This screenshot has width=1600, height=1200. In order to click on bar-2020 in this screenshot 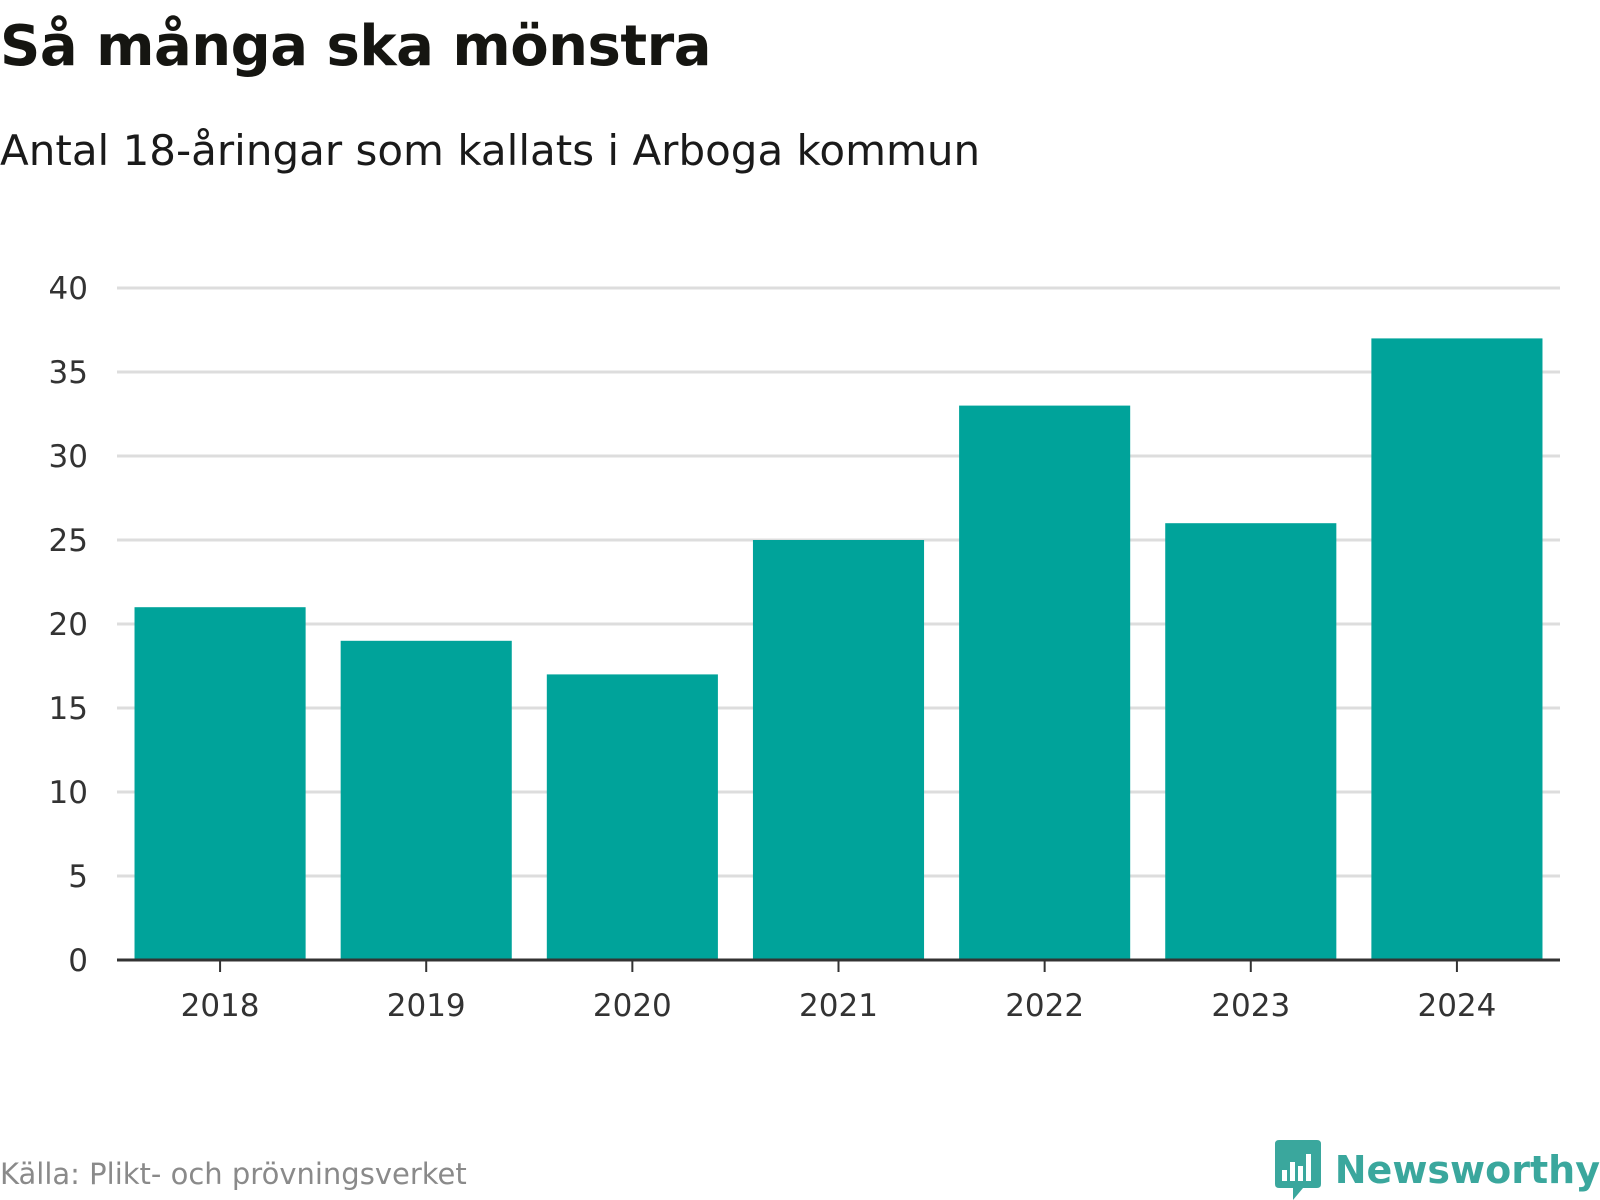, I will do `click(632, 817)`.